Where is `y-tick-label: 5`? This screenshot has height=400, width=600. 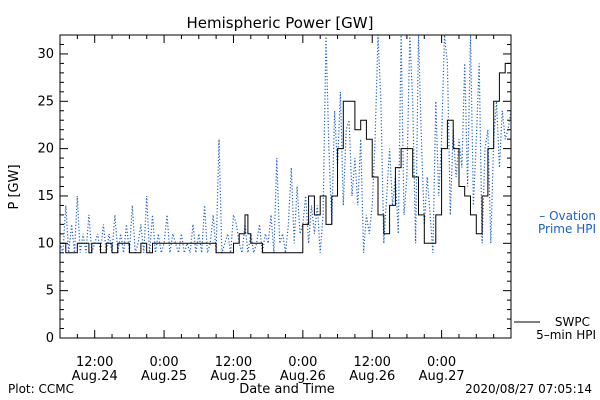 y-tick-label: 5 is located at coordinates (50, 291).